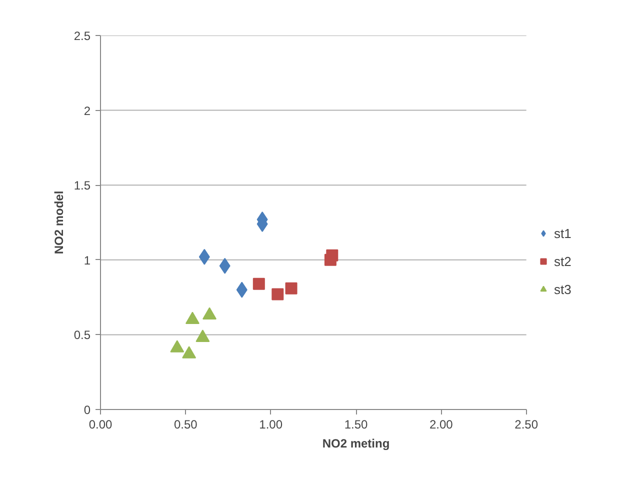 The width and height of the screenshot is (624, 488). Describe the element at coordinates (356, 443) in the screenshot. I see `x-axis-title: NO2 meting` at that location.